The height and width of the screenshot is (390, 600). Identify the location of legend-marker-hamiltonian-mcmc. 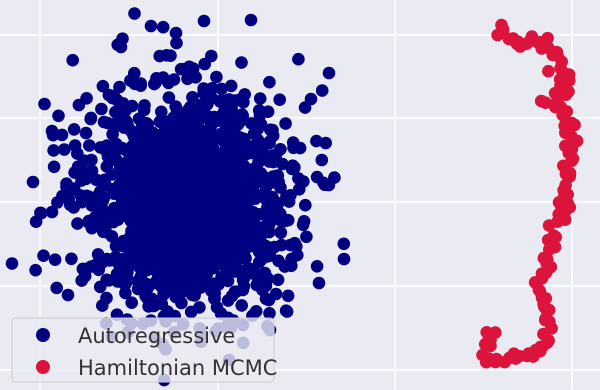
(43, 367).